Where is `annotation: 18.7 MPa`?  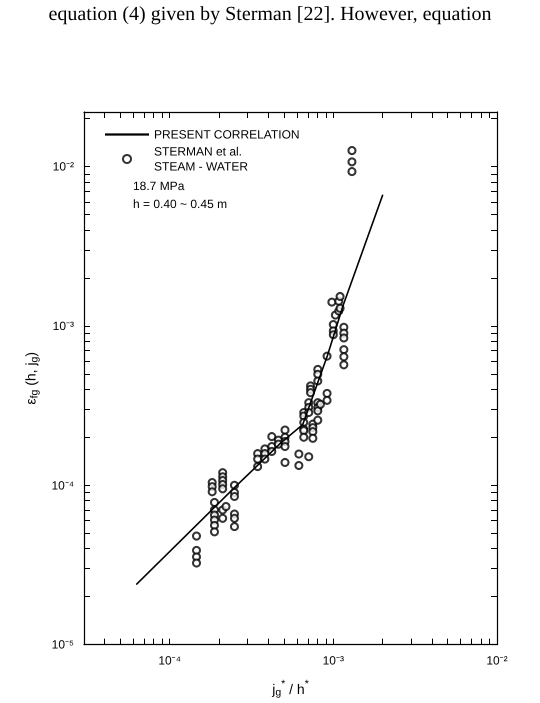 annotation: 18.7 MPa is located at coordinates (159, 186).